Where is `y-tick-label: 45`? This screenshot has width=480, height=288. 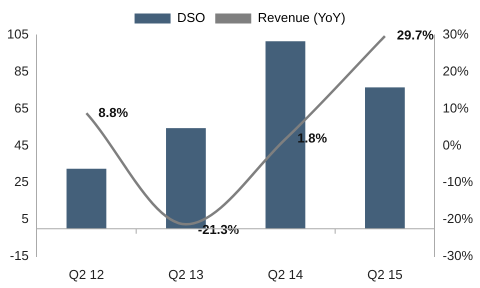 y-tick-label: 45 is located at coordinates (21, 144).